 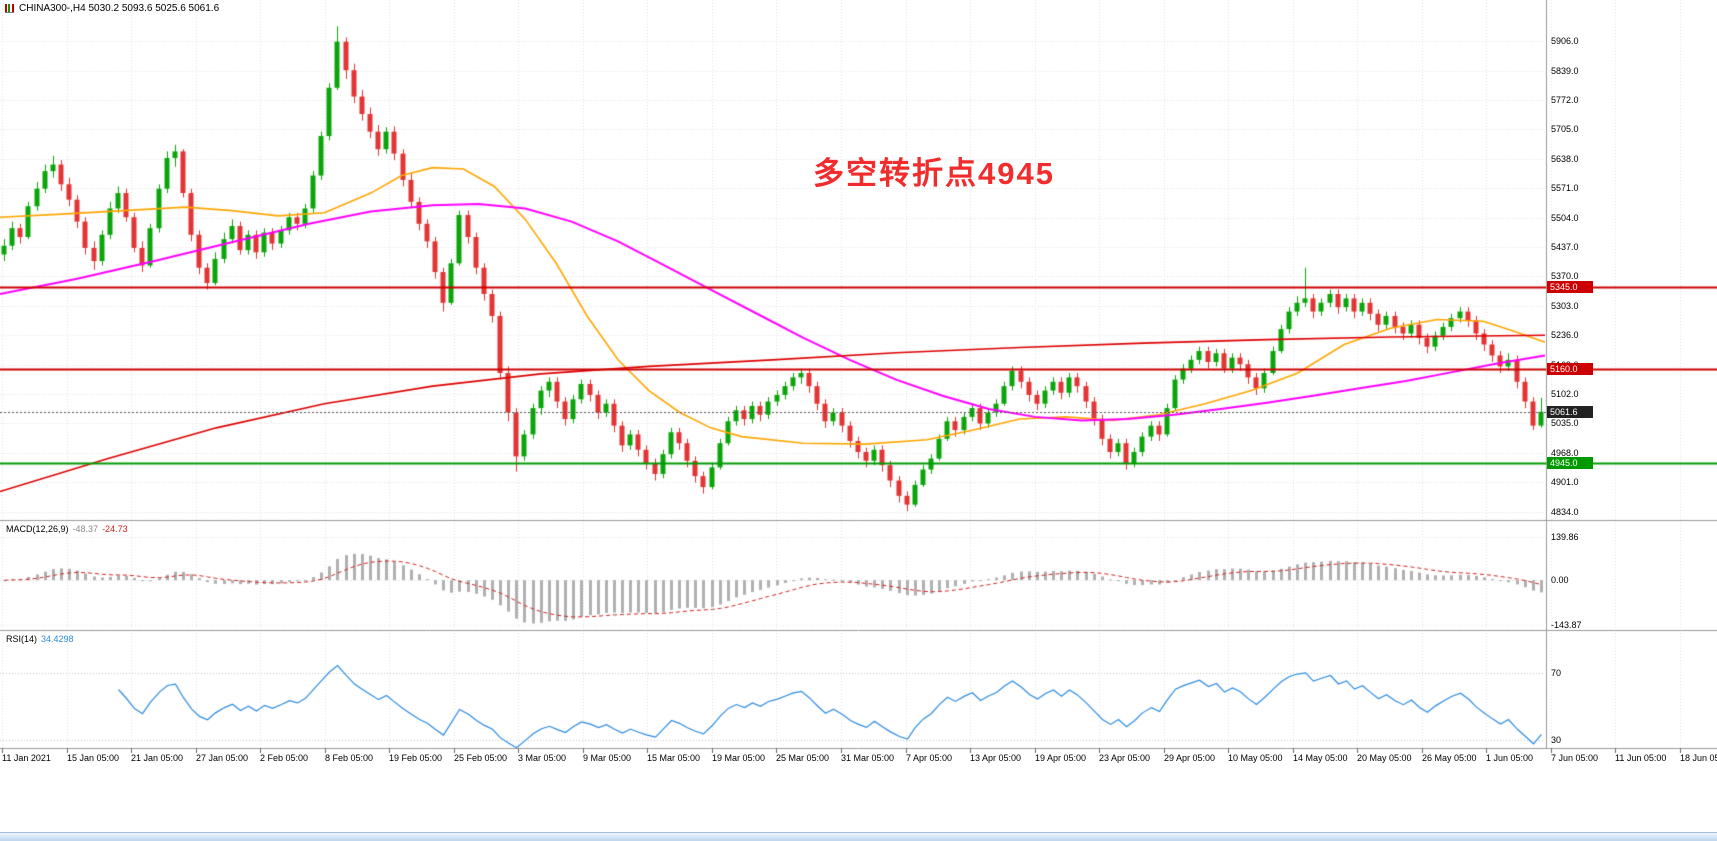 What do you see at coordinates (57, 639) in the screenshot?
I see `rsi-value: 34.4298` at bounding box center [57, 639].